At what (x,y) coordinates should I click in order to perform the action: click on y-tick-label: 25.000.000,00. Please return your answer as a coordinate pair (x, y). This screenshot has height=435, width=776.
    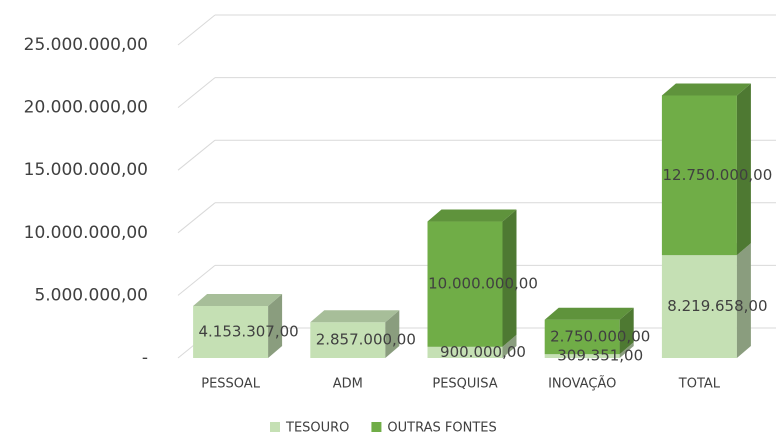
    Looking at the image, I should click on (86, 45).